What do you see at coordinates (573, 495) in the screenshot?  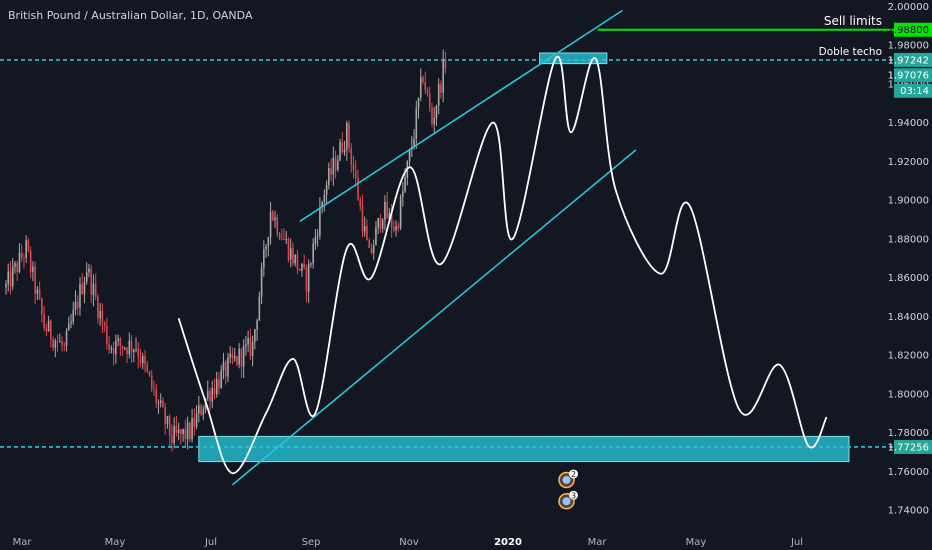 I see `event-badge-count: 3` at bounding box center [573, 495].